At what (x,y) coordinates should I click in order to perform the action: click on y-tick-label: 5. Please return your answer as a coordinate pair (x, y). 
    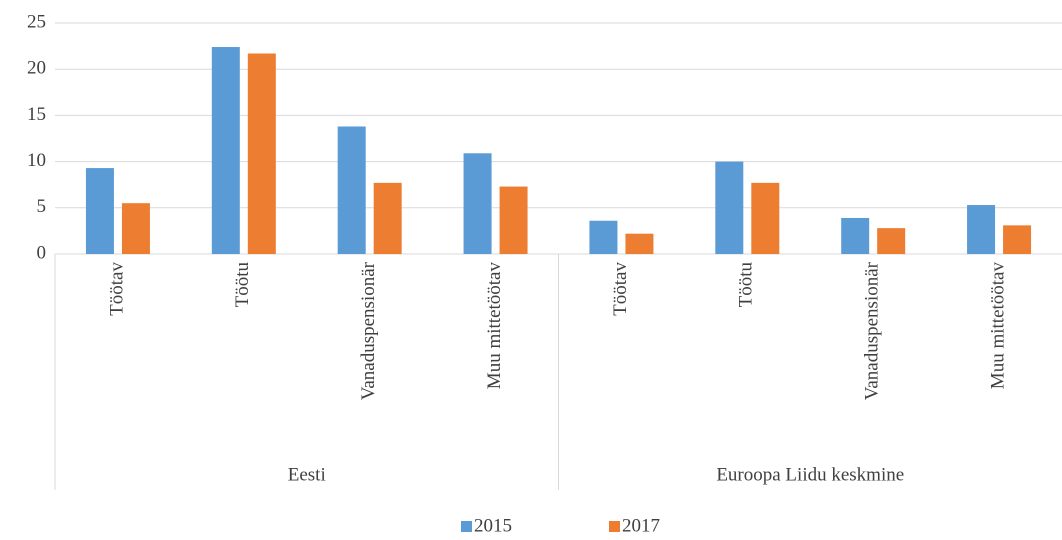
    Looking at the image, I should click on (42, 206).